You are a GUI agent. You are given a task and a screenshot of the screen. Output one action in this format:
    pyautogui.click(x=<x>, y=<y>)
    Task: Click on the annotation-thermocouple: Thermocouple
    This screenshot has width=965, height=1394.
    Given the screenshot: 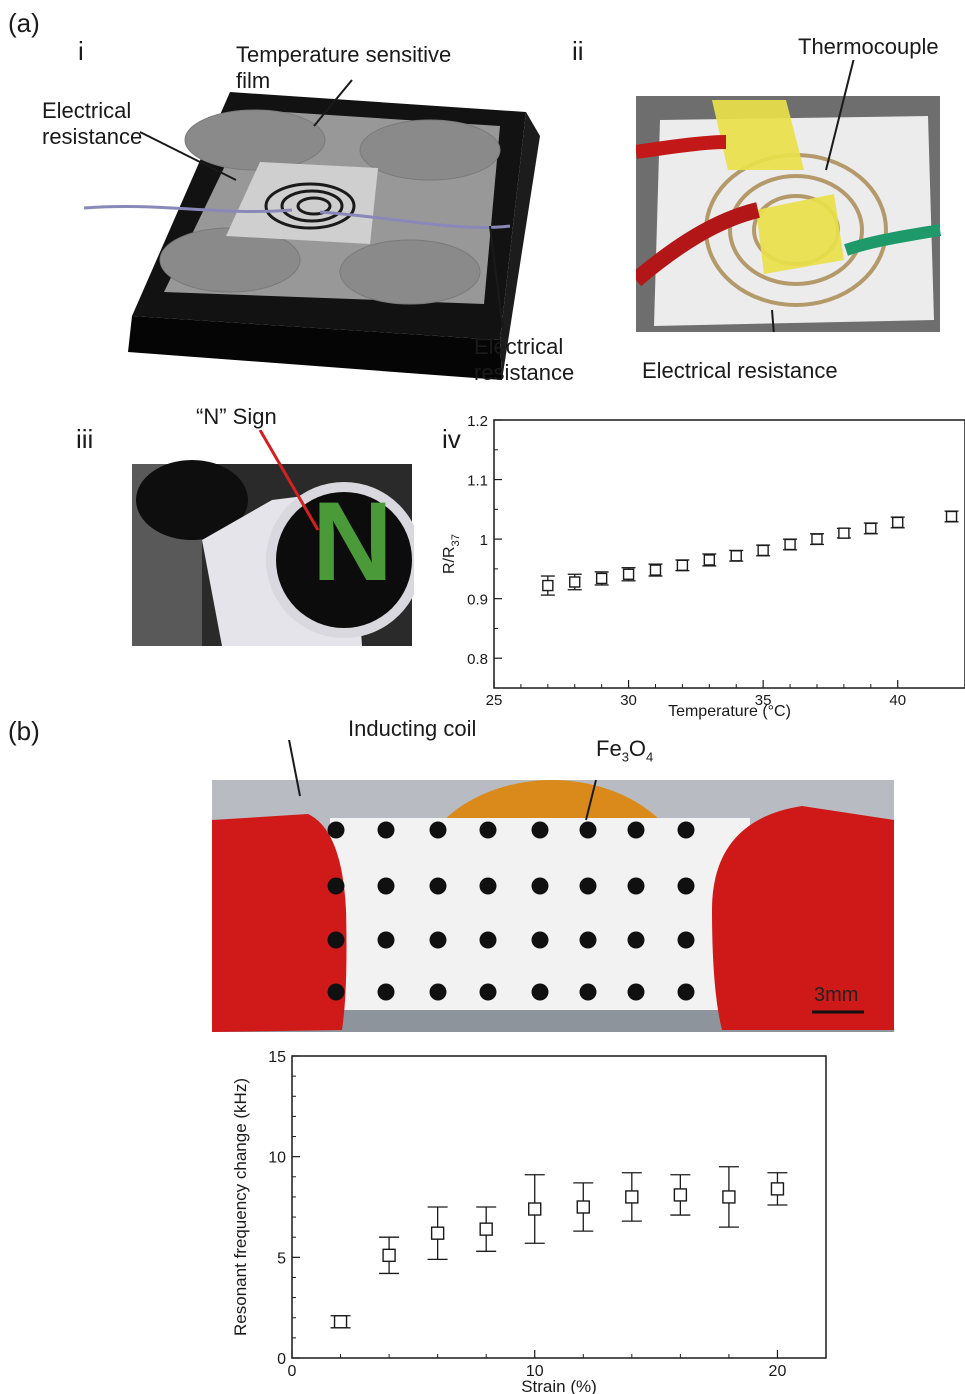 What is the action you would take?
    pyautogui.click(x=868, y=46)
    